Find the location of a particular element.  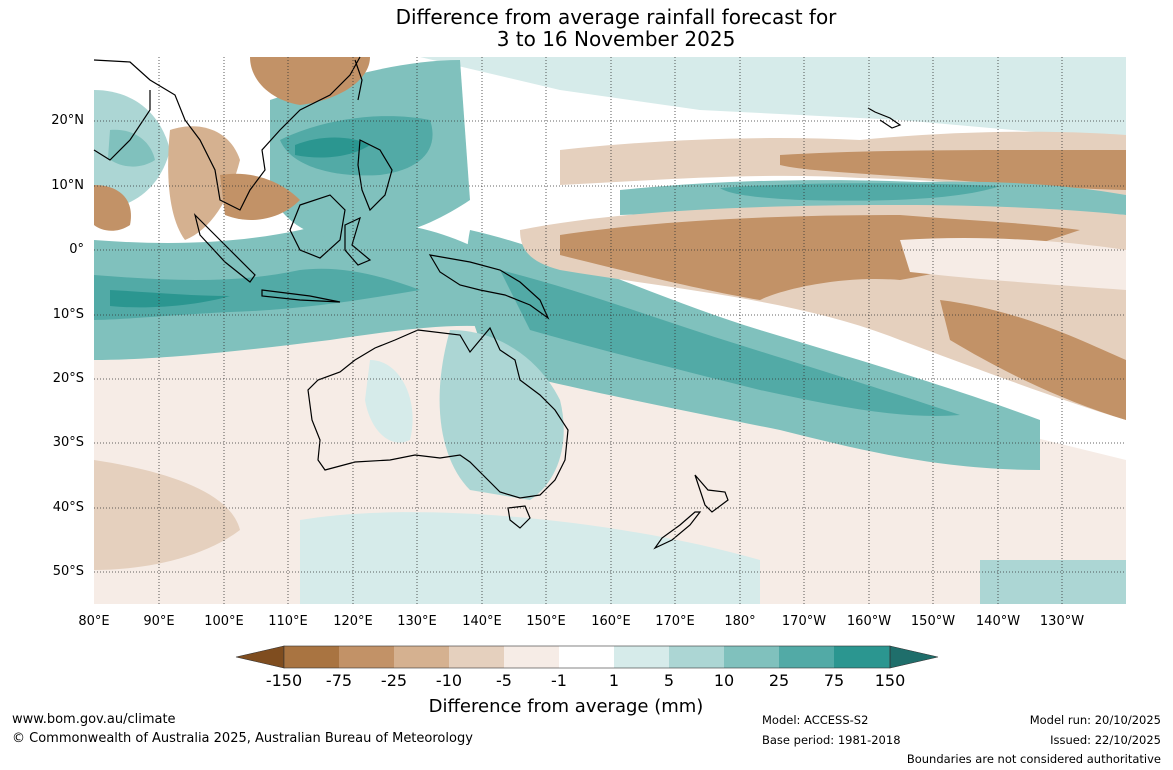

wet-northeast-australia is located at coordinates (501, 415).